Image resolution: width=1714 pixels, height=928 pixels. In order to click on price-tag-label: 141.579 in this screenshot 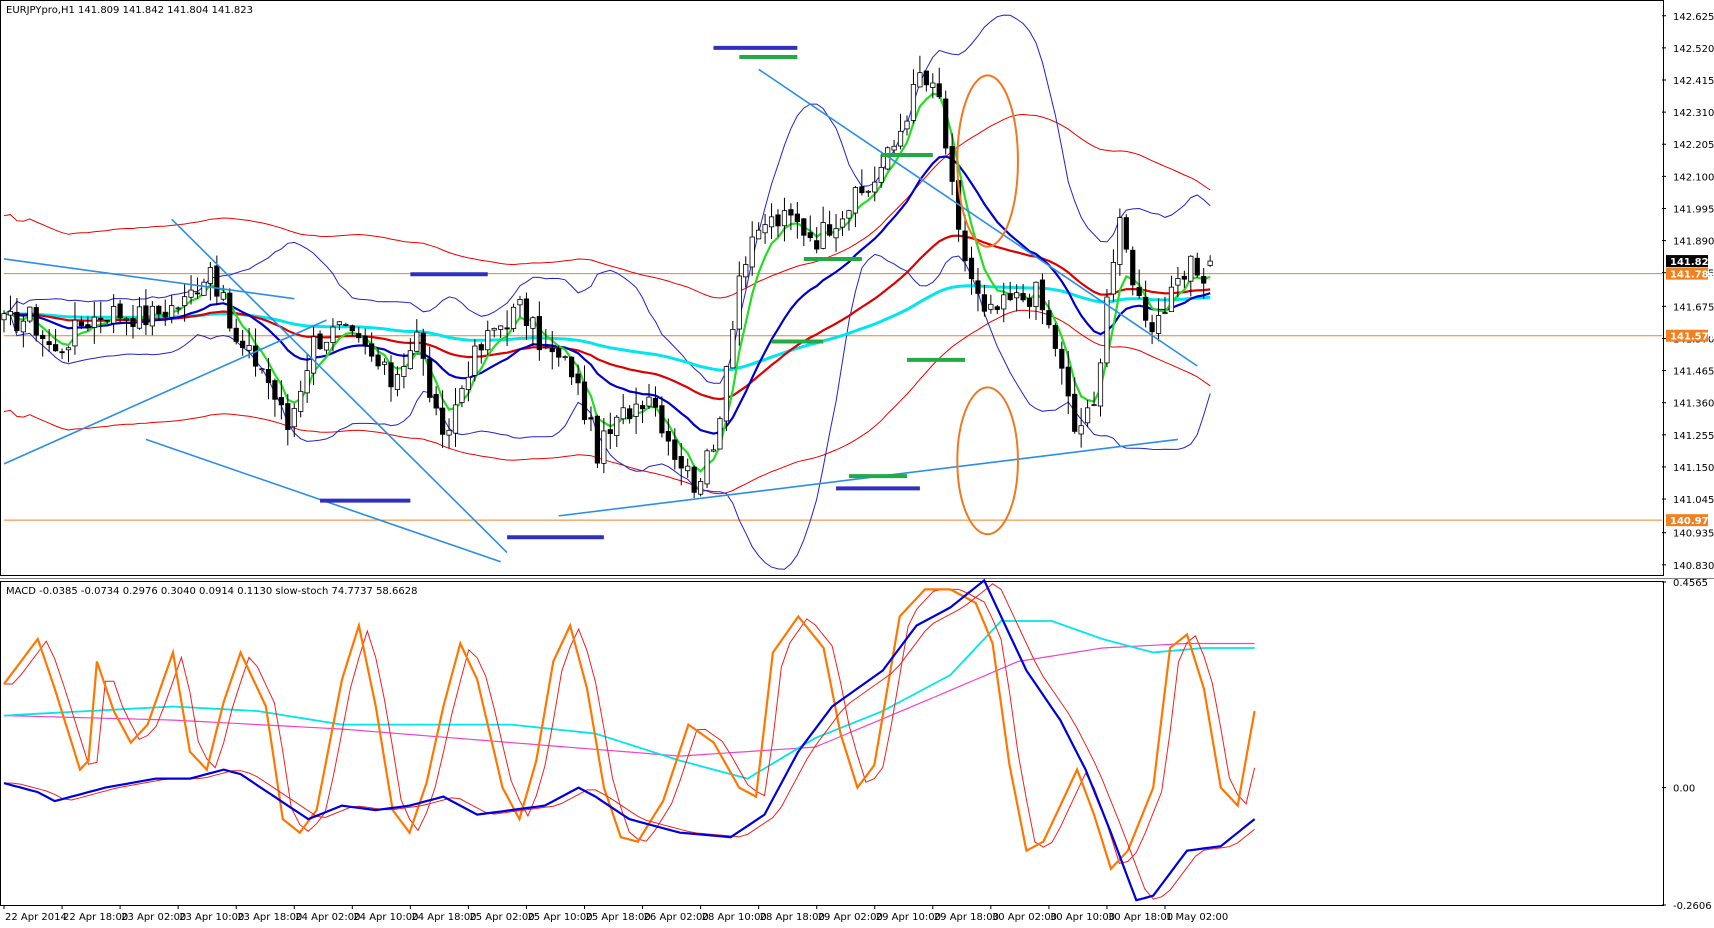, I will do `click(1692, 337)`.